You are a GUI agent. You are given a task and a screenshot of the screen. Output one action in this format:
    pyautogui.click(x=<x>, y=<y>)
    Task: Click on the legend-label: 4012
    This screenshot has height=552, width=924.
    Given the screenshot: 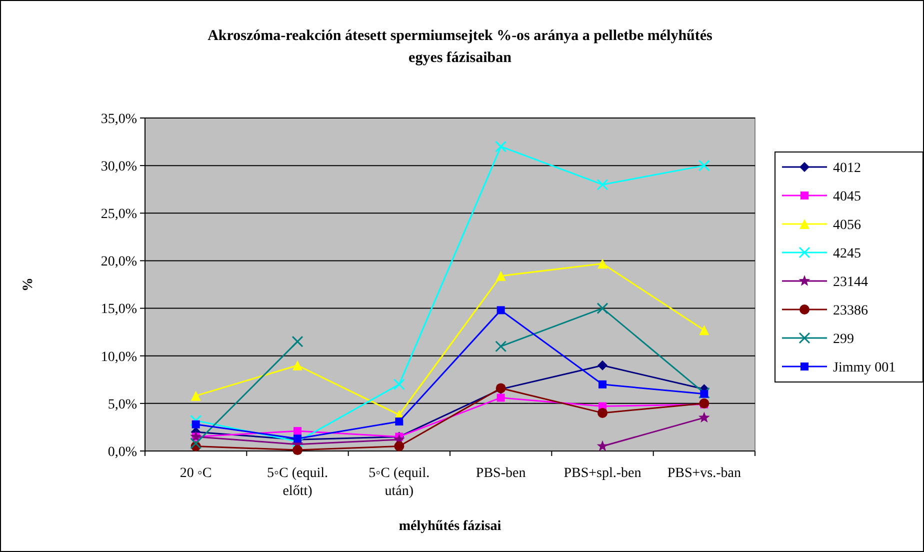 What is the action you would take?
    pyautogui.click(x=847, y=168)
    